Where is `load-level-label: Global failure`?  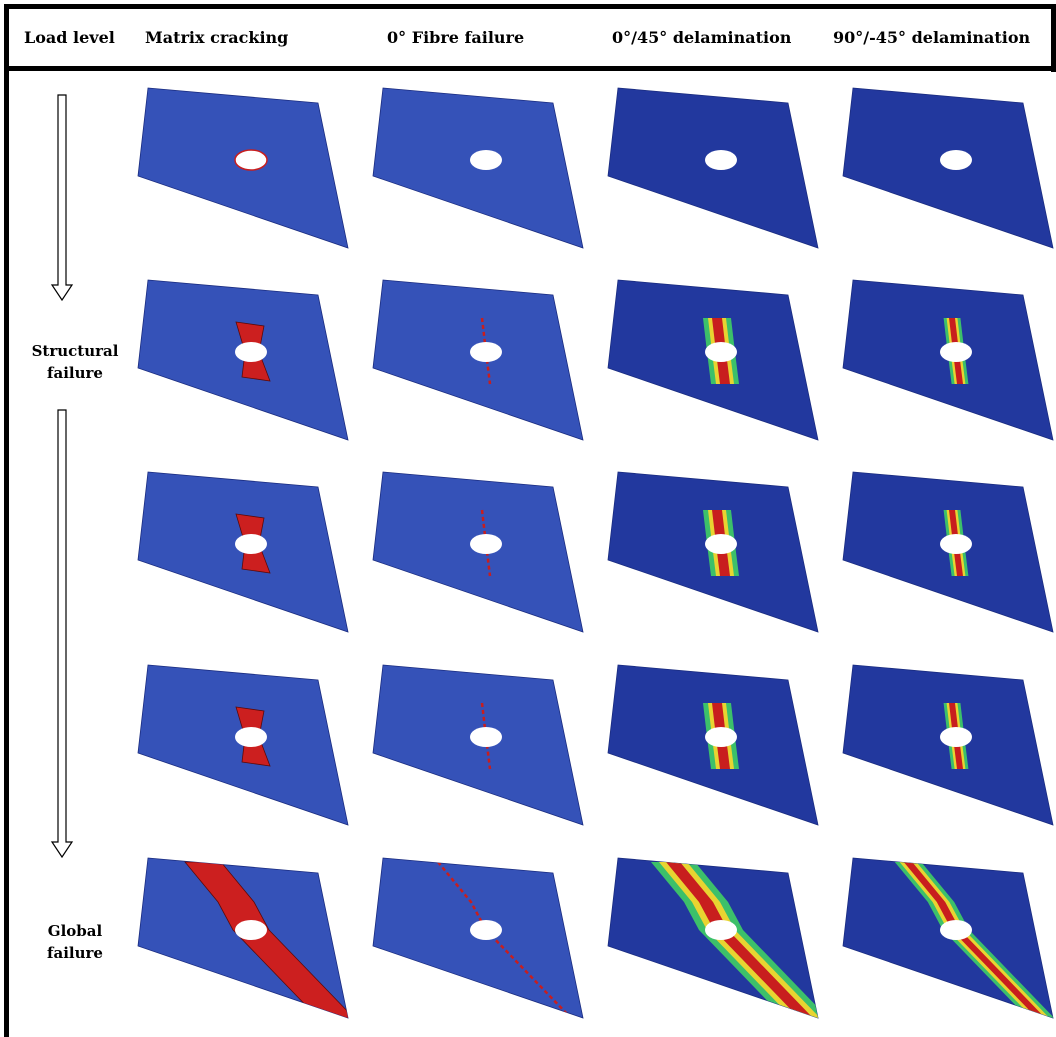 load-level-label: Global failure is located at coordinates (75, 942).